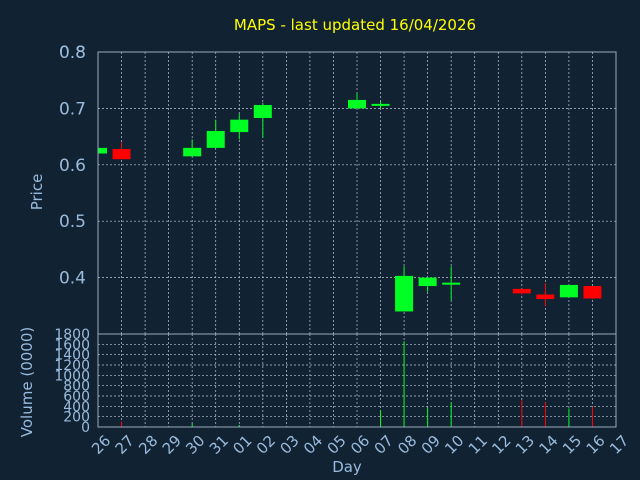  Describe the element at coordinates (347, 467) in the screenshot. I see `x-axis-label: Day` at that location.